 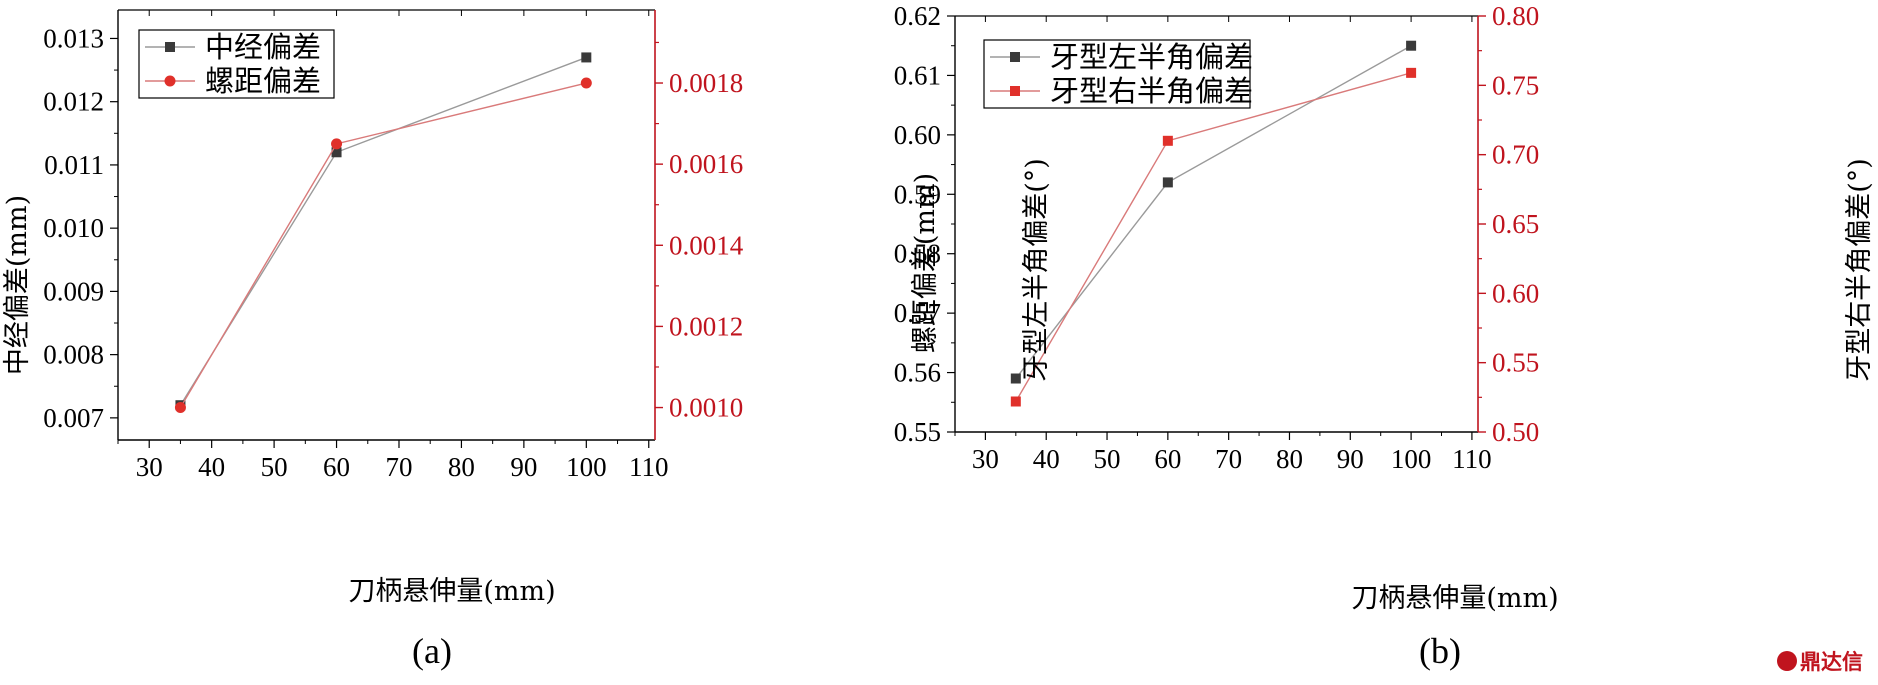 What do you see at coordinates (706, 408) in the screenshot?
I see `right-tick-label: 0.0010` at bounding box center [706, 408].